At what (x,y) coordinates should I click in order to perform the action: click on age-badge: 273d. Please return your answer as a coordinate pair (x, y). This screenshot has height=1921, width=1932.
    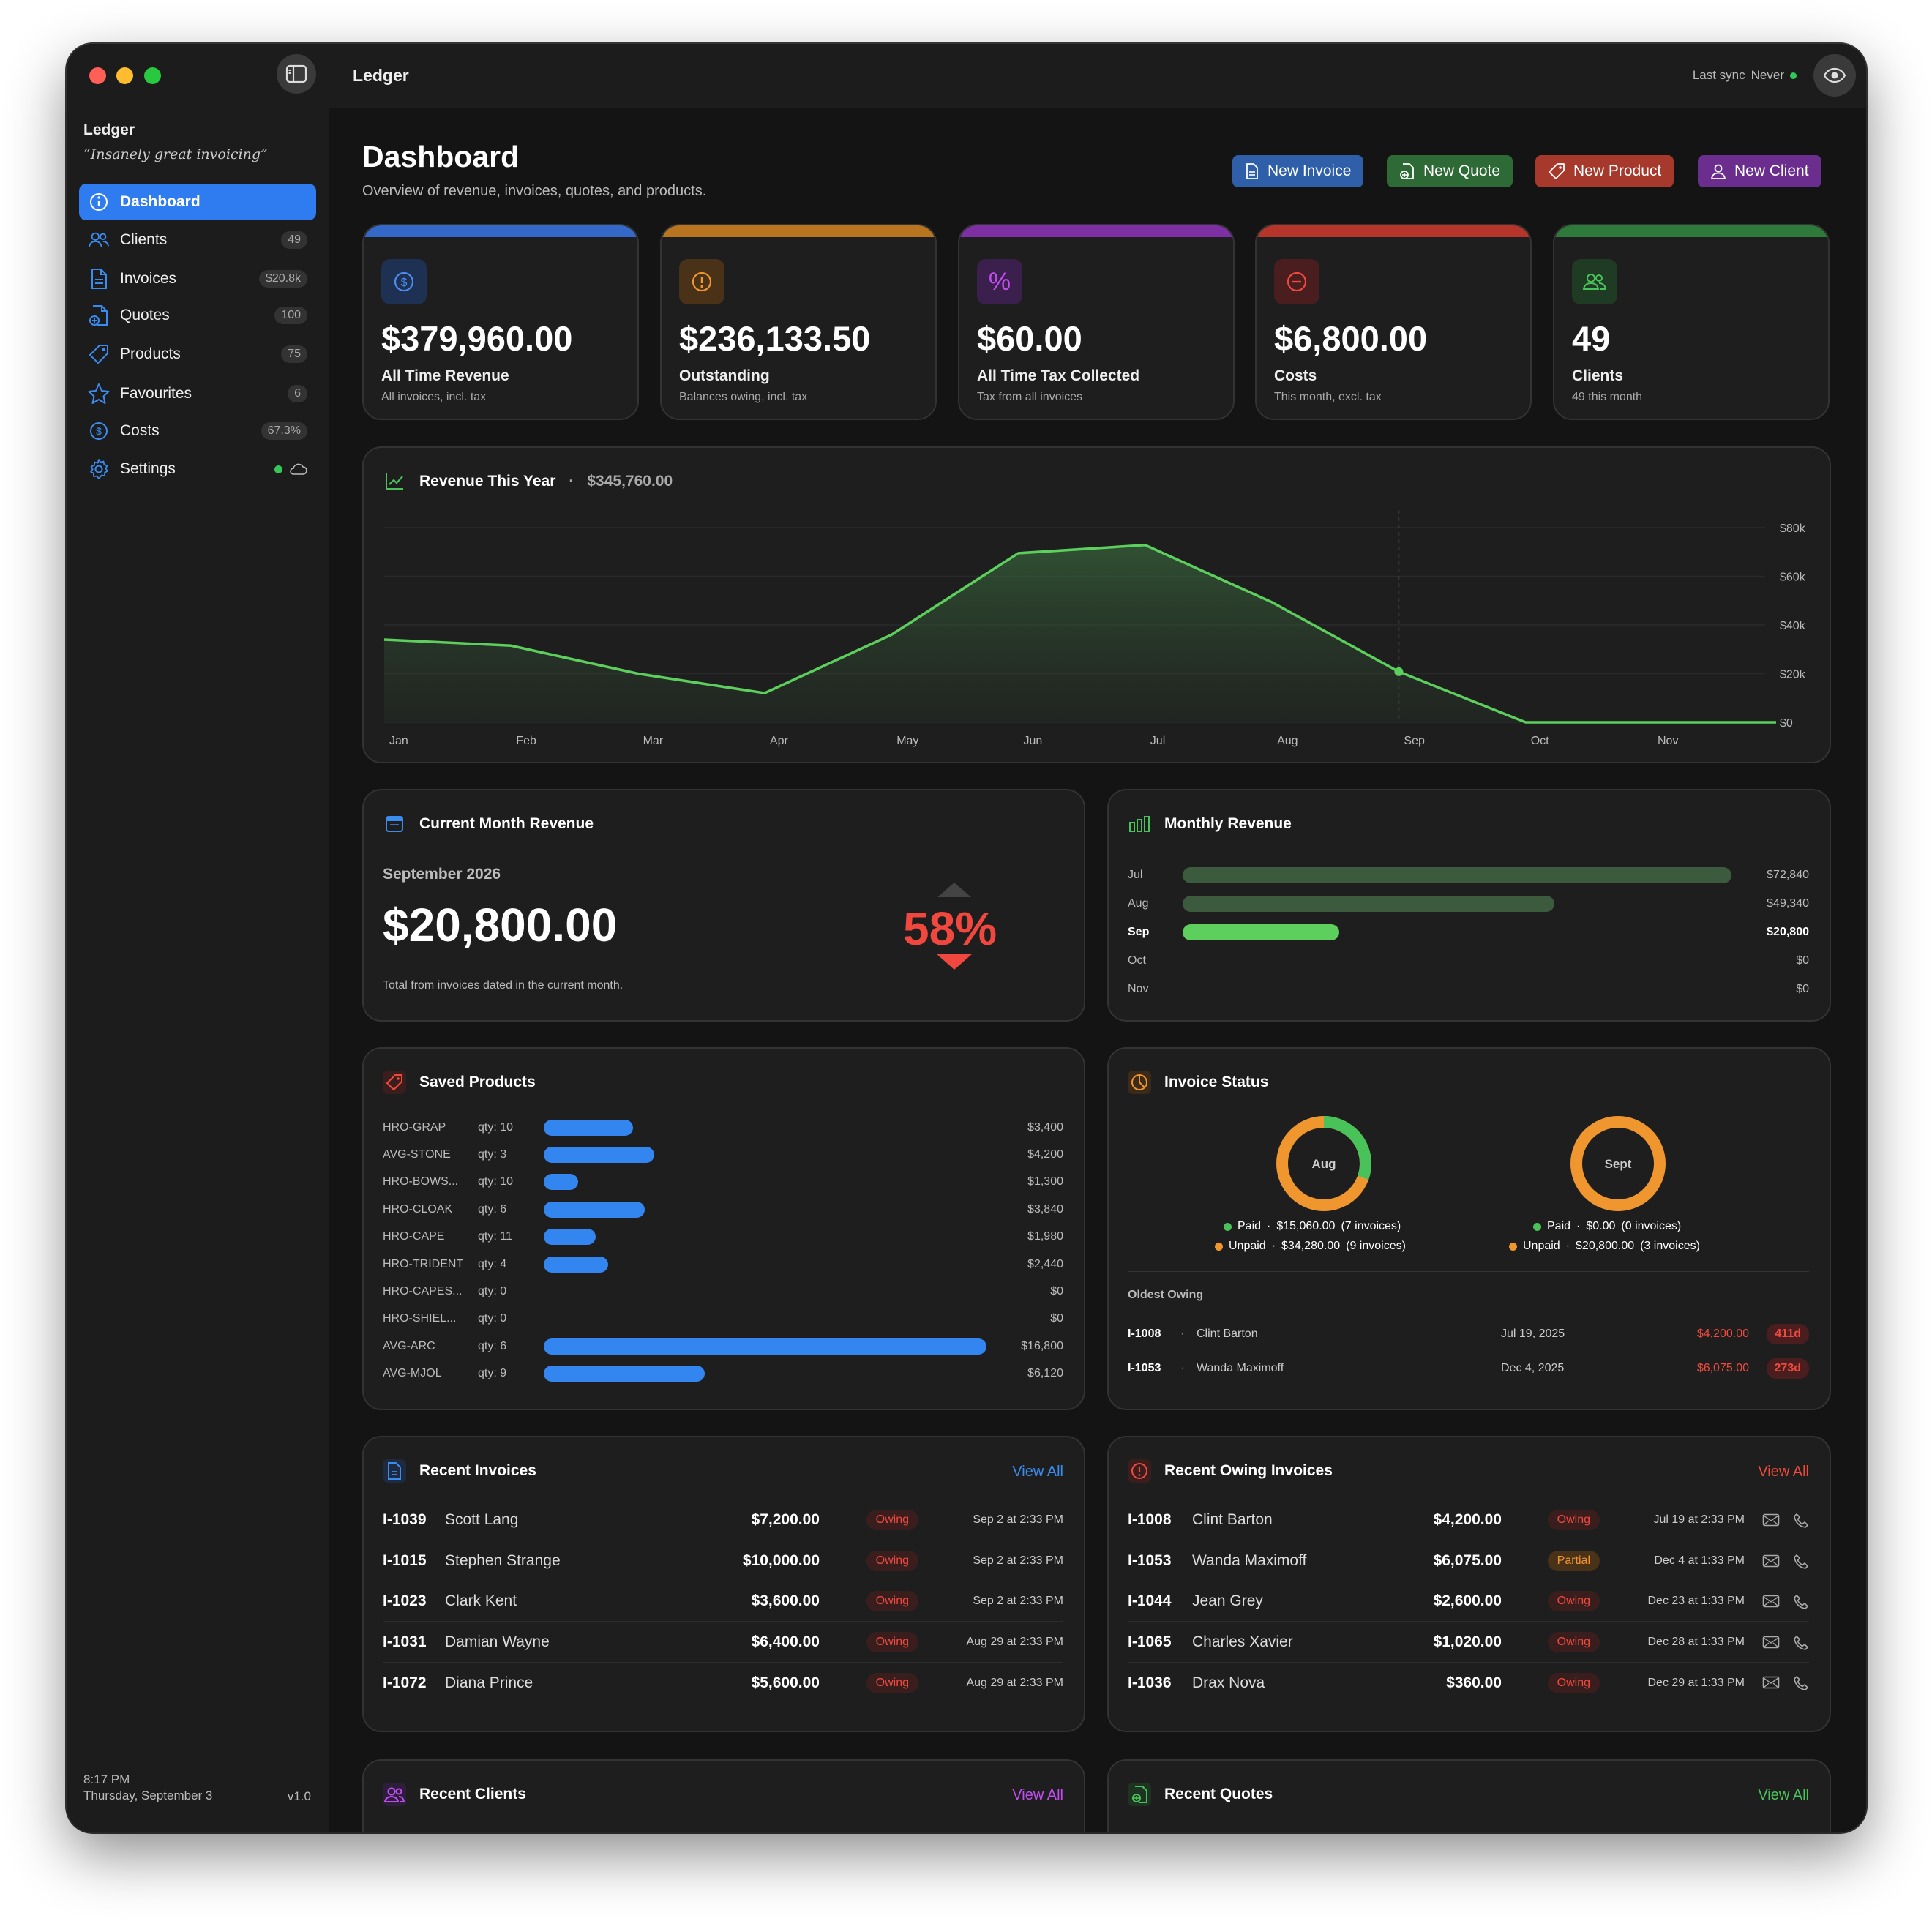
    Looking at the image, I should click on (1787, 1368).